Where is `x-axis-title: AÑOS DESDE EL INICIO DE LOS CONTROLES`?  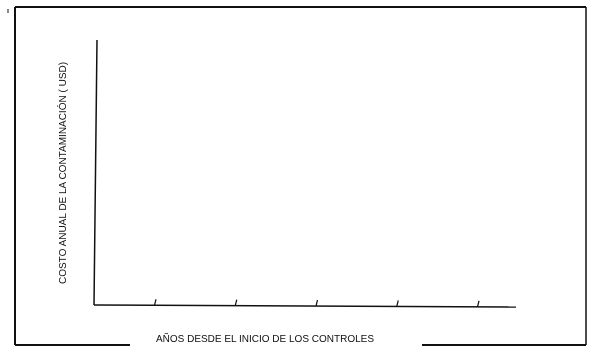 x-axis-title: AÑOS DESDE EL INICIO DE LOS CONTROLES is located at coordinates (265, 338).